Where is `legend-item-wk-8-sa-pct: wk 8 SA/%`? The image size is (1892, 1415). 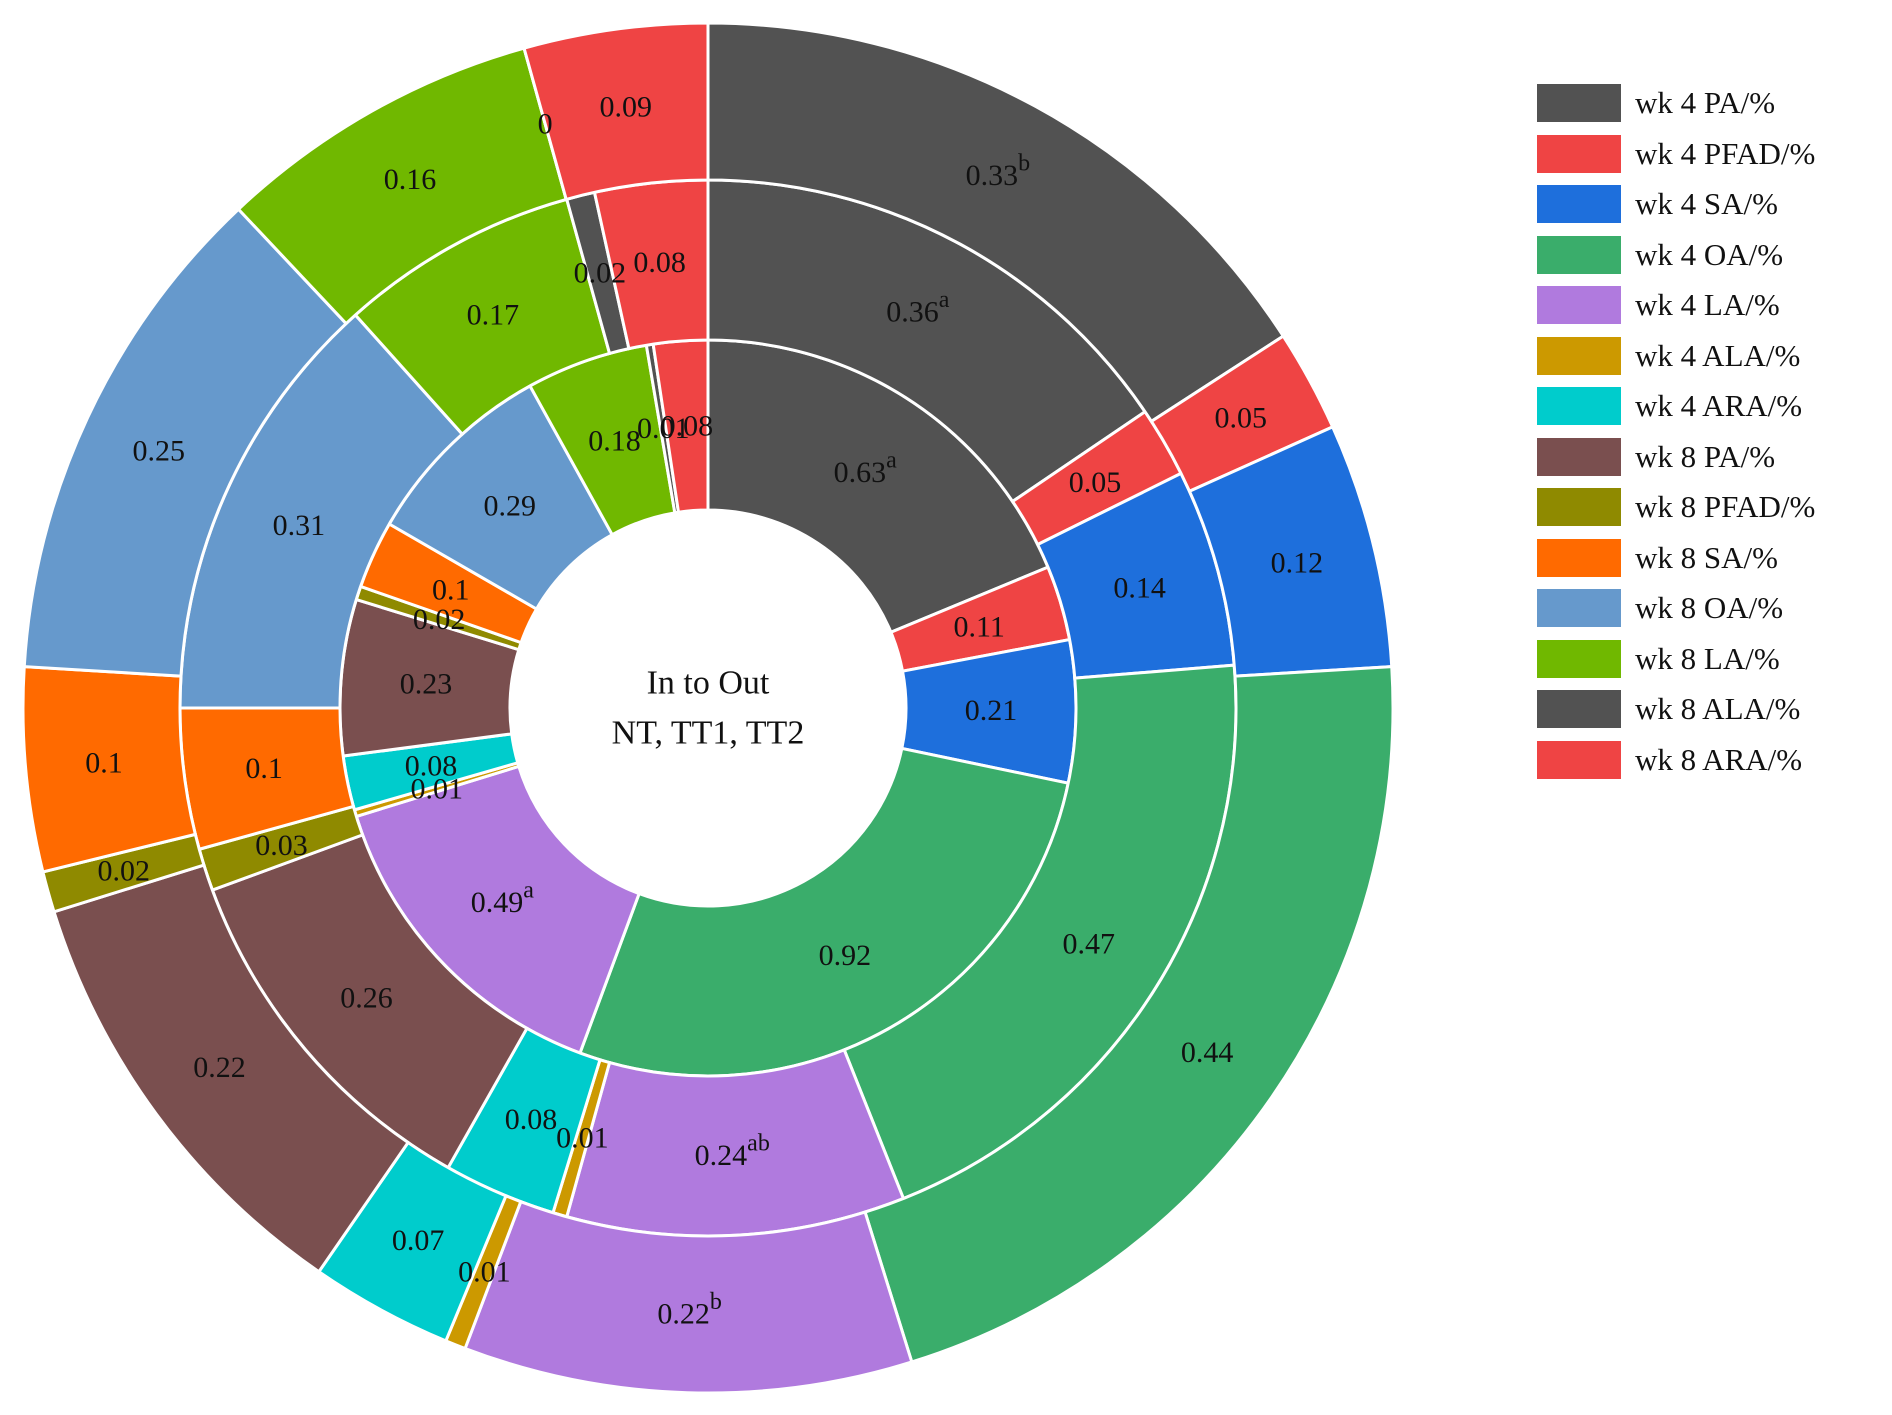 legend-item-wk-8-sa-pct: wk 8 SA/% is located at coordinates (1676, 558).